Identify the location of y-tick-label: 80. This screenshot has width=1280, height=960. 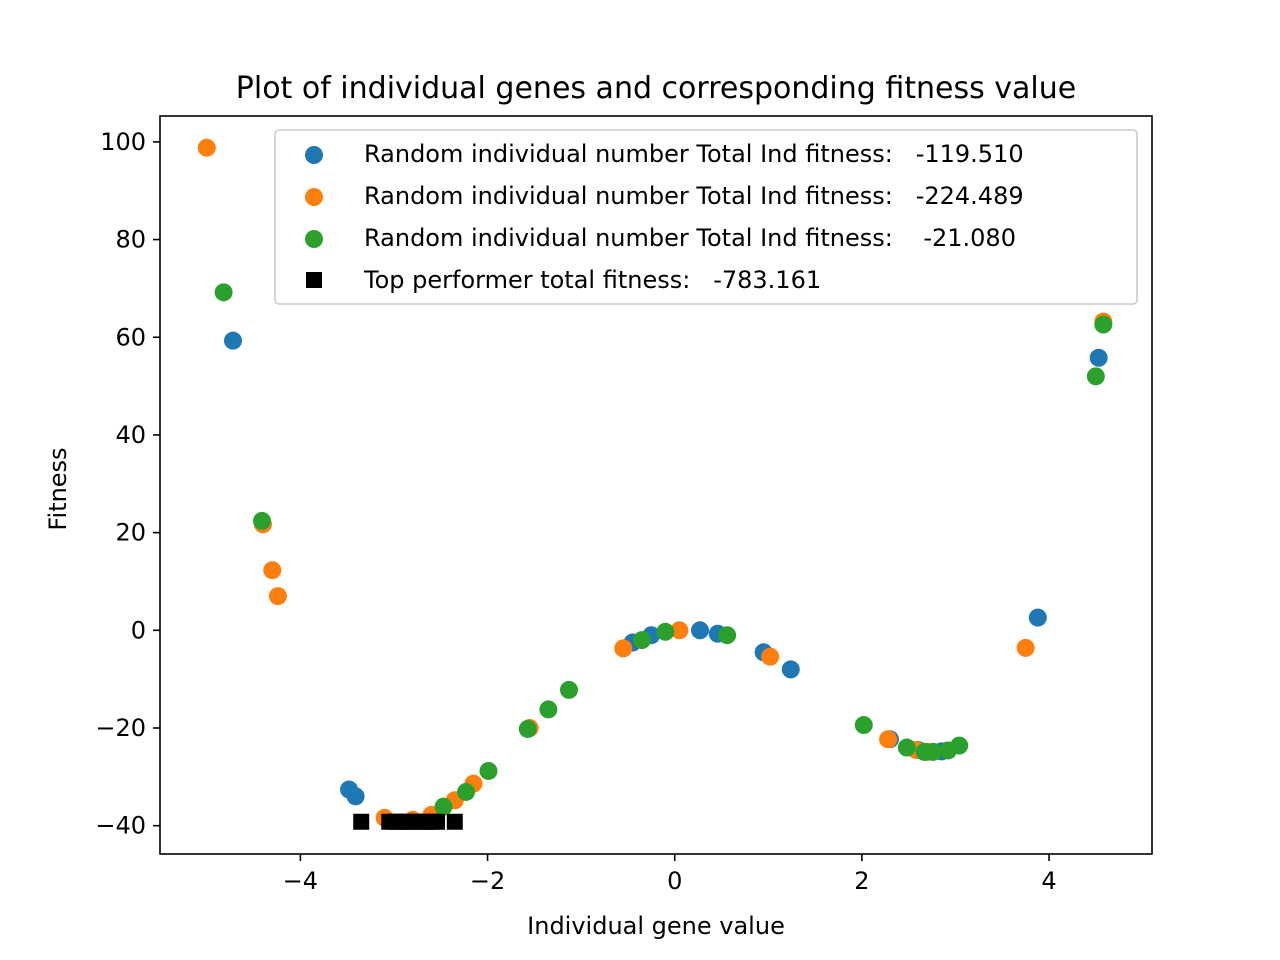
(130, 240).